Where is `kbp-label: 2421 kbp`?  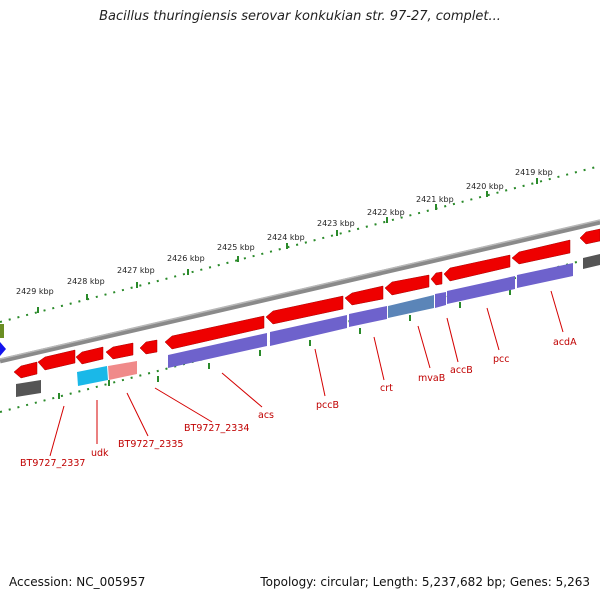 kbp-label: 2421 kbp is located at coordinates (435, 199).